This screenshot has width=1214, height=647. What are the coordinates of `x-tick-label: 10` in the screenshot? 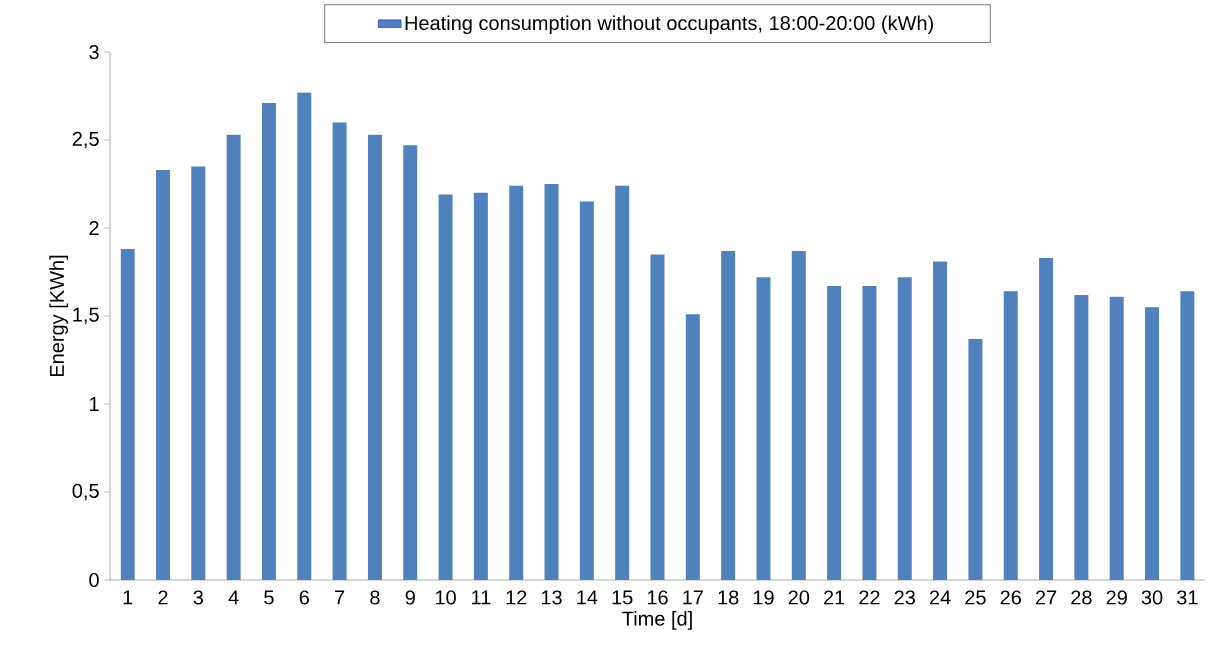 It's located at (445, 597).